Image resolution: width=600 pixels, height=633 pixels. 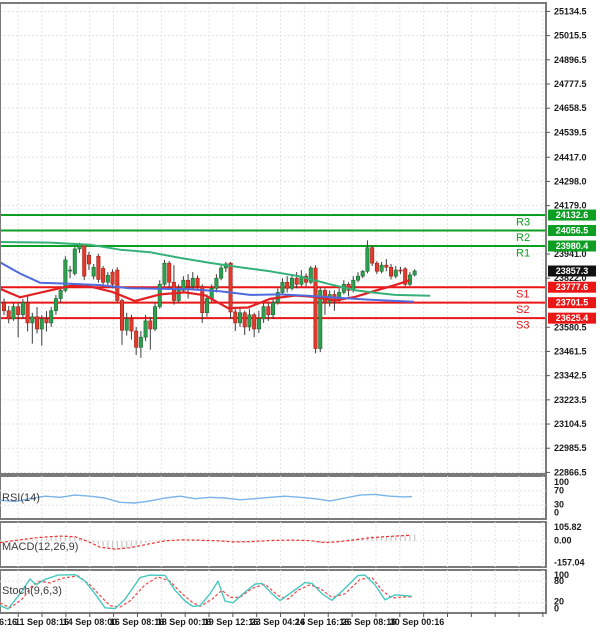 What do you see at coordinates (522, 295) in the screenshot?
I see `level-label-s1: S1` at bounding box center [522, 295].